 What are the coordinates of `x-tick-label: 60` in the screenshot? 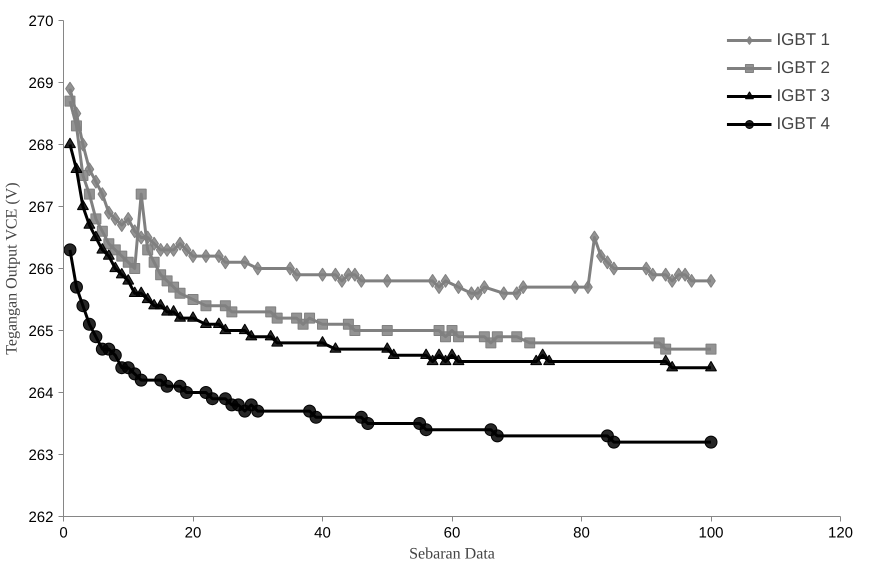 It's located at (452, 533).